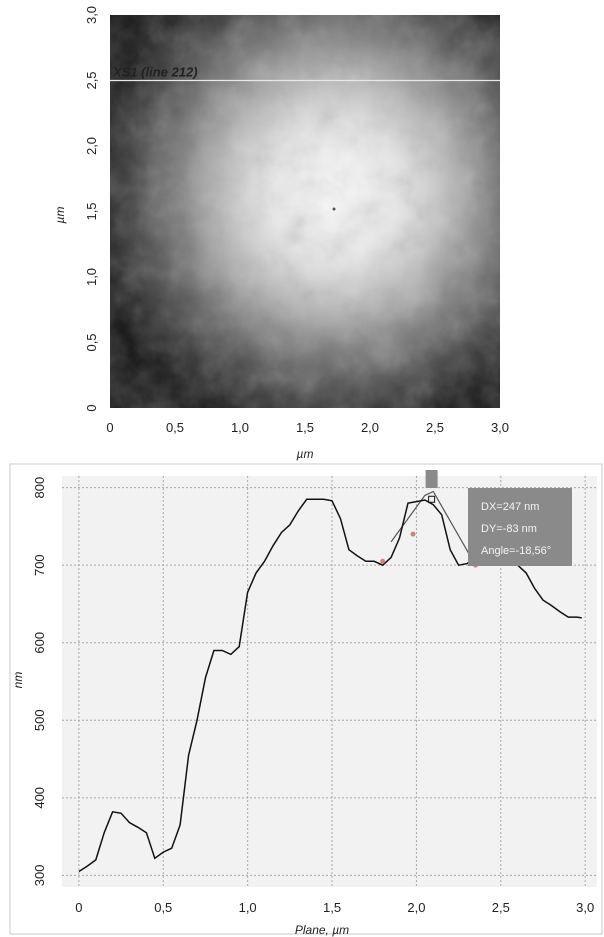 The image size is (604, 937). What do you see at coordinates (322, 930) in the screenshot?
I see `profile-x-axis-label: Plane, µm` at bounding box center [322, 930].